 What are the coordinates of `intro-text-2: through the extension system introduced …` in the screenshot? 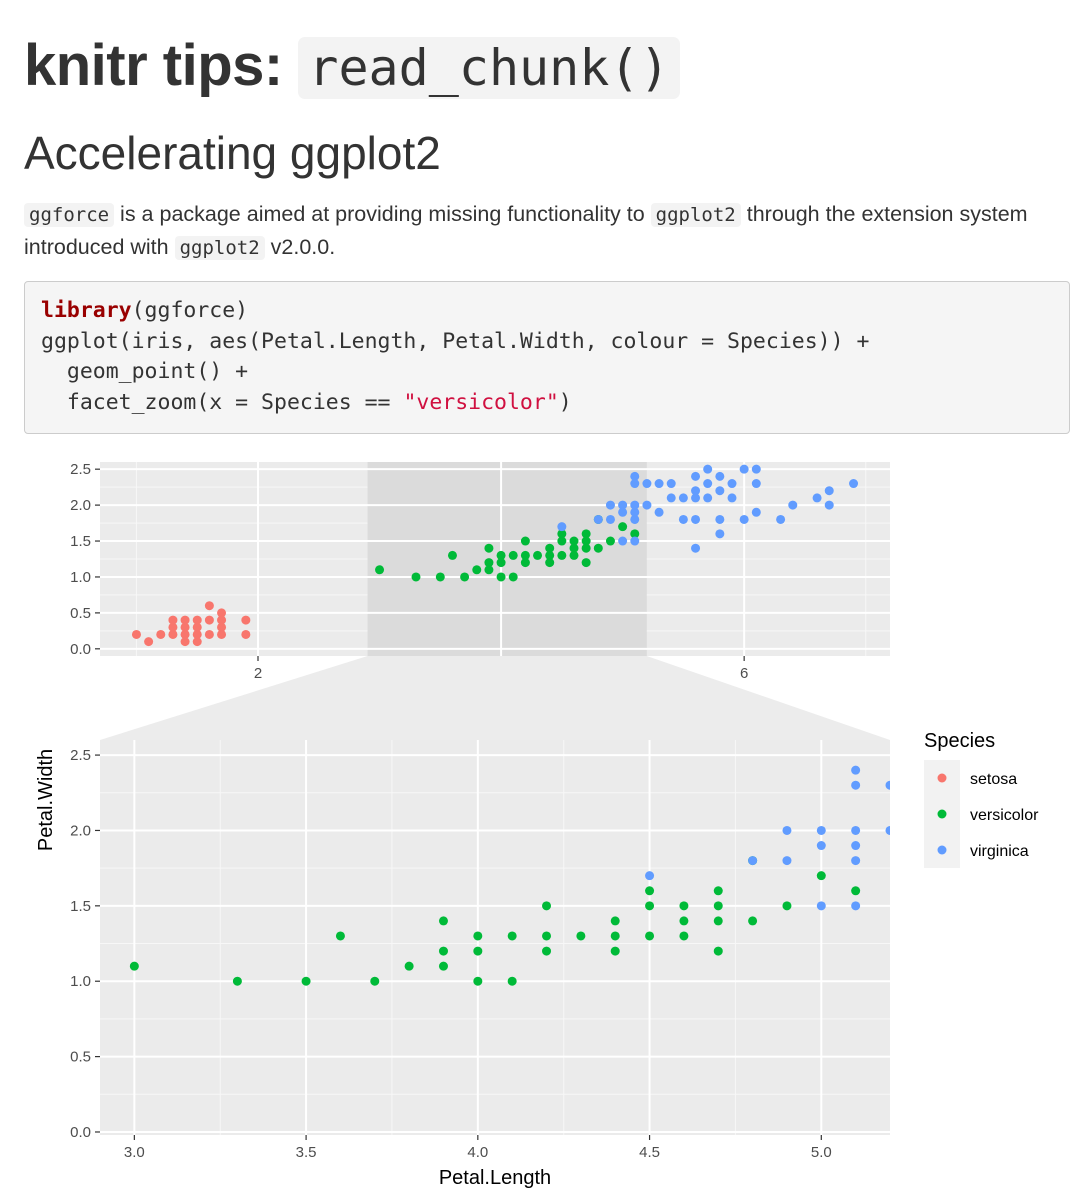 It's located at (526, 230).